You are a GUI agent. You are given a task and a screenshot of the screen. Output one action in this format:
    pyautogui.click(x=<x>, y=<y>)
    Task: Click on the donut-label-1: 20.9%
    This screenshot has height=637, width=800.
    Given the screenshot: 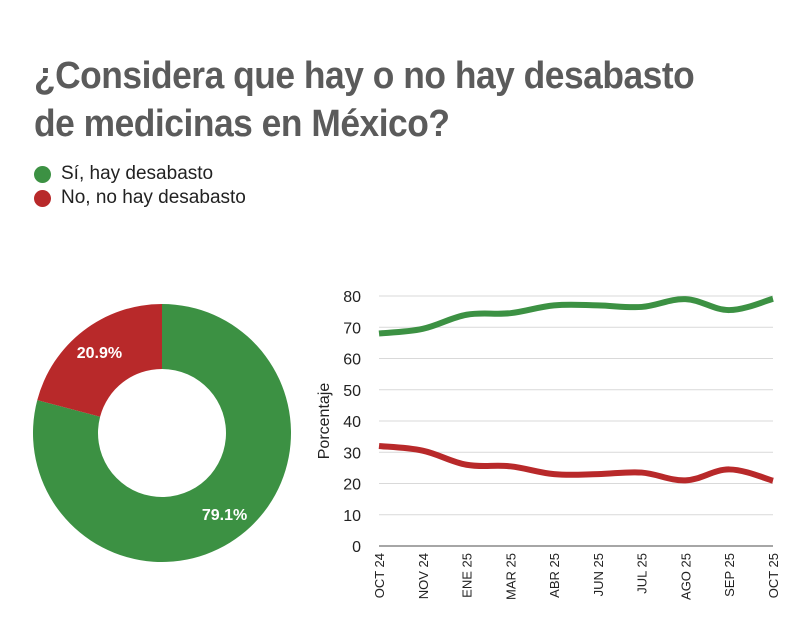 What is the action you would take?
    pyautogui.click(x=99, y=353)
    